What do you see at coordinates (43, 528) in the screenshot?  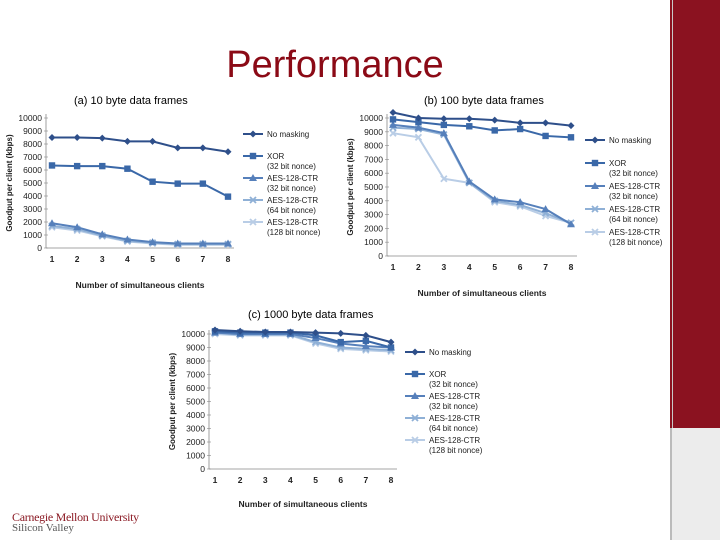 I see `university-logo-campus: Silicon Valley` at bounding box center [43, 528].